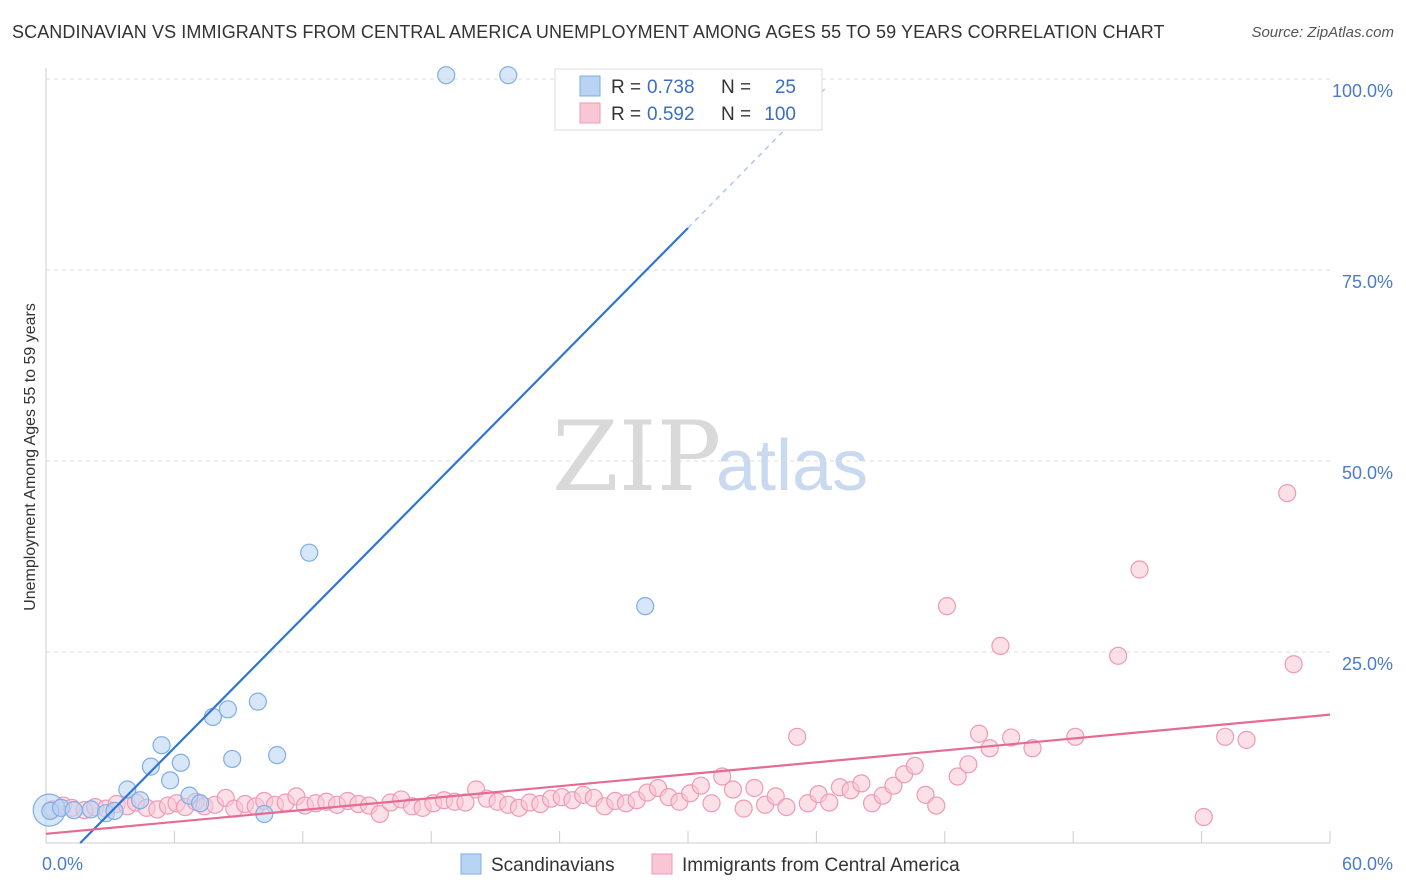 This screenshot has height=892, width=1406. Describe the element at coordinates (780, 114) in the screenshot. I see `legend-n-value: 100` at that location.